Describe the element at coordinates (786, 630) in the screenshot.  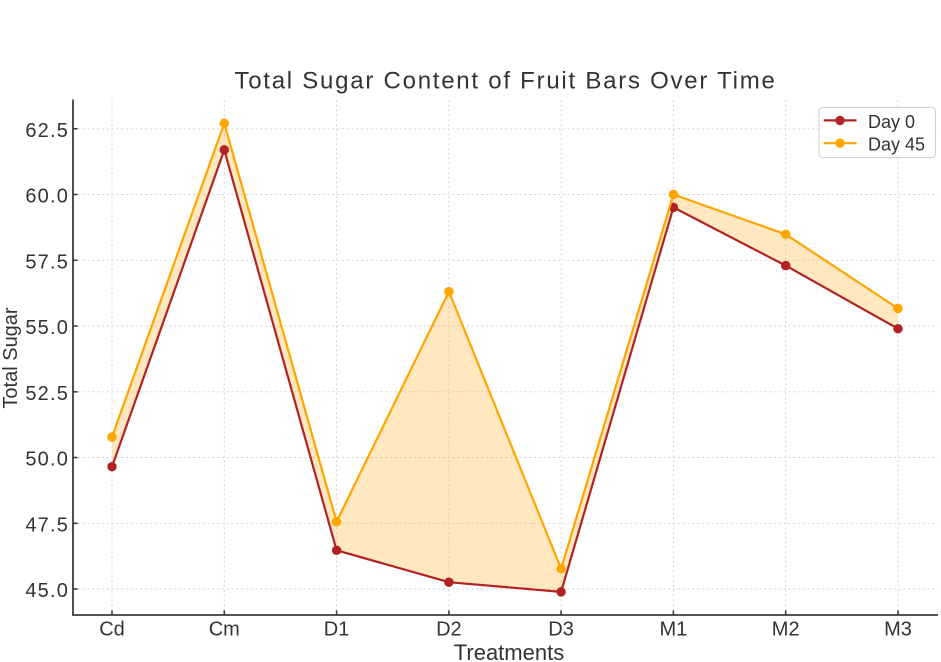
I see `svg-text: M2` at that location.